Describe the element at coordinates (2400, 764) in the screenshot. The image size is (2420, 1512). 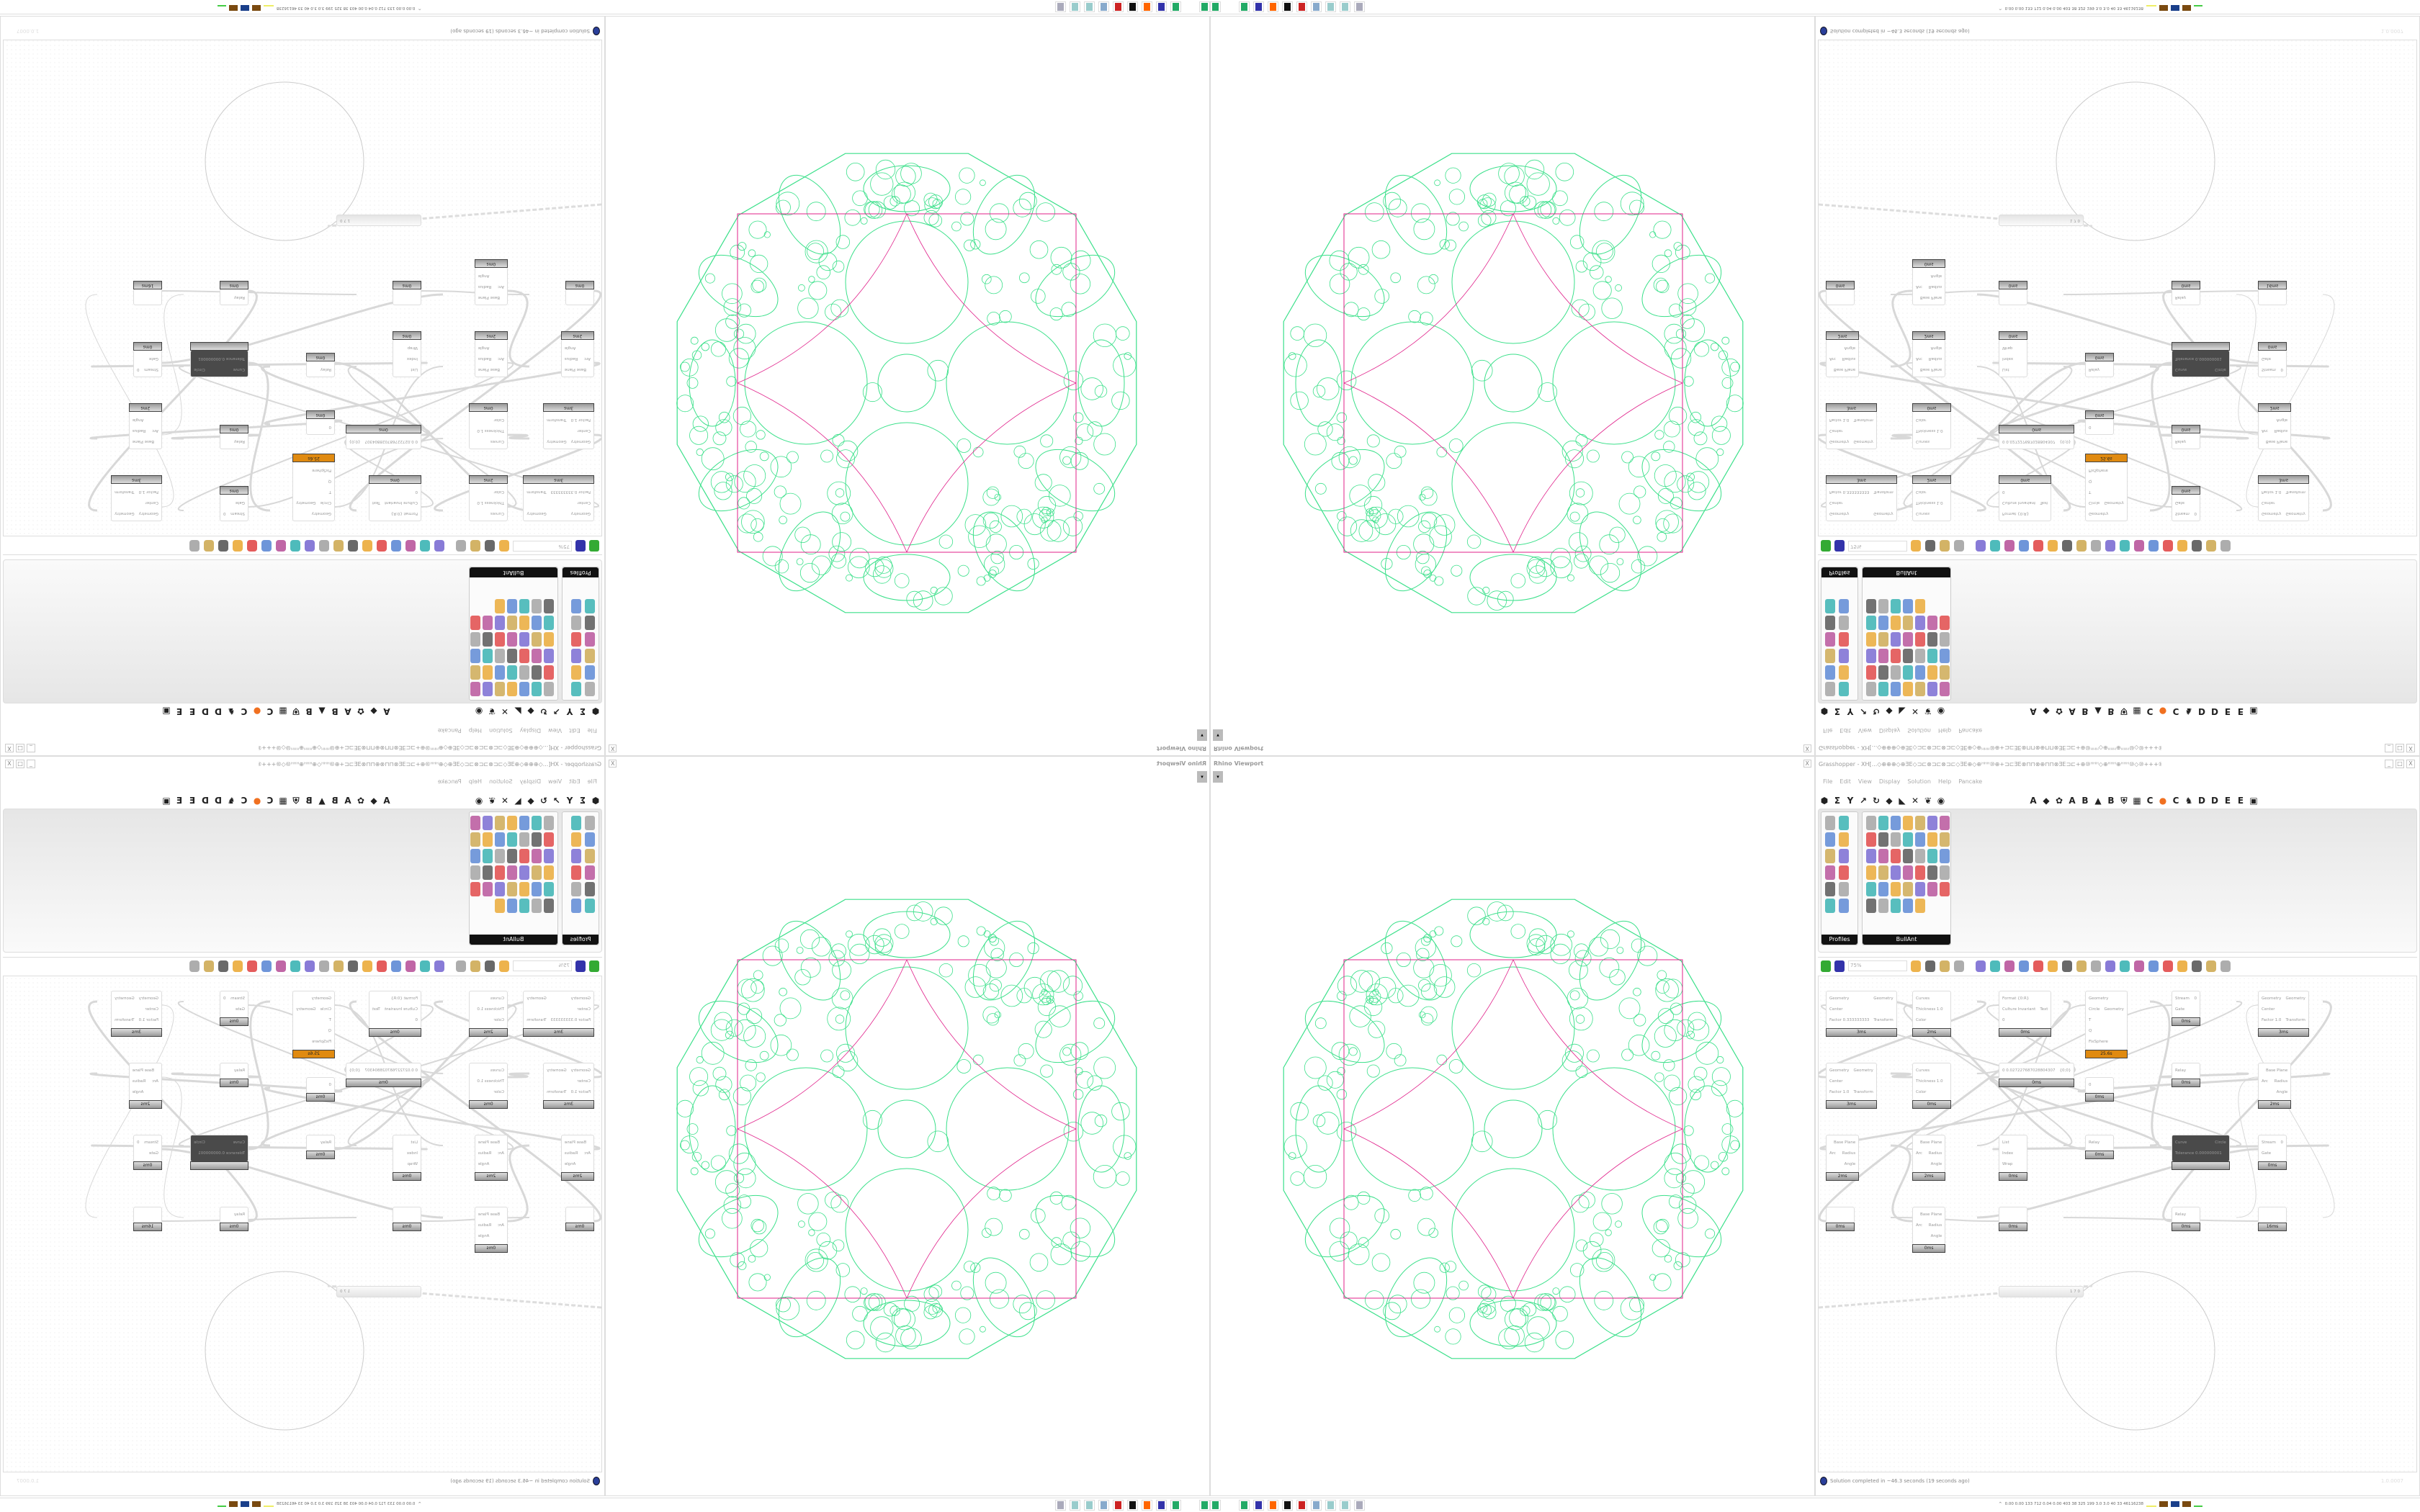
I see `maximize-button: □` at that location.